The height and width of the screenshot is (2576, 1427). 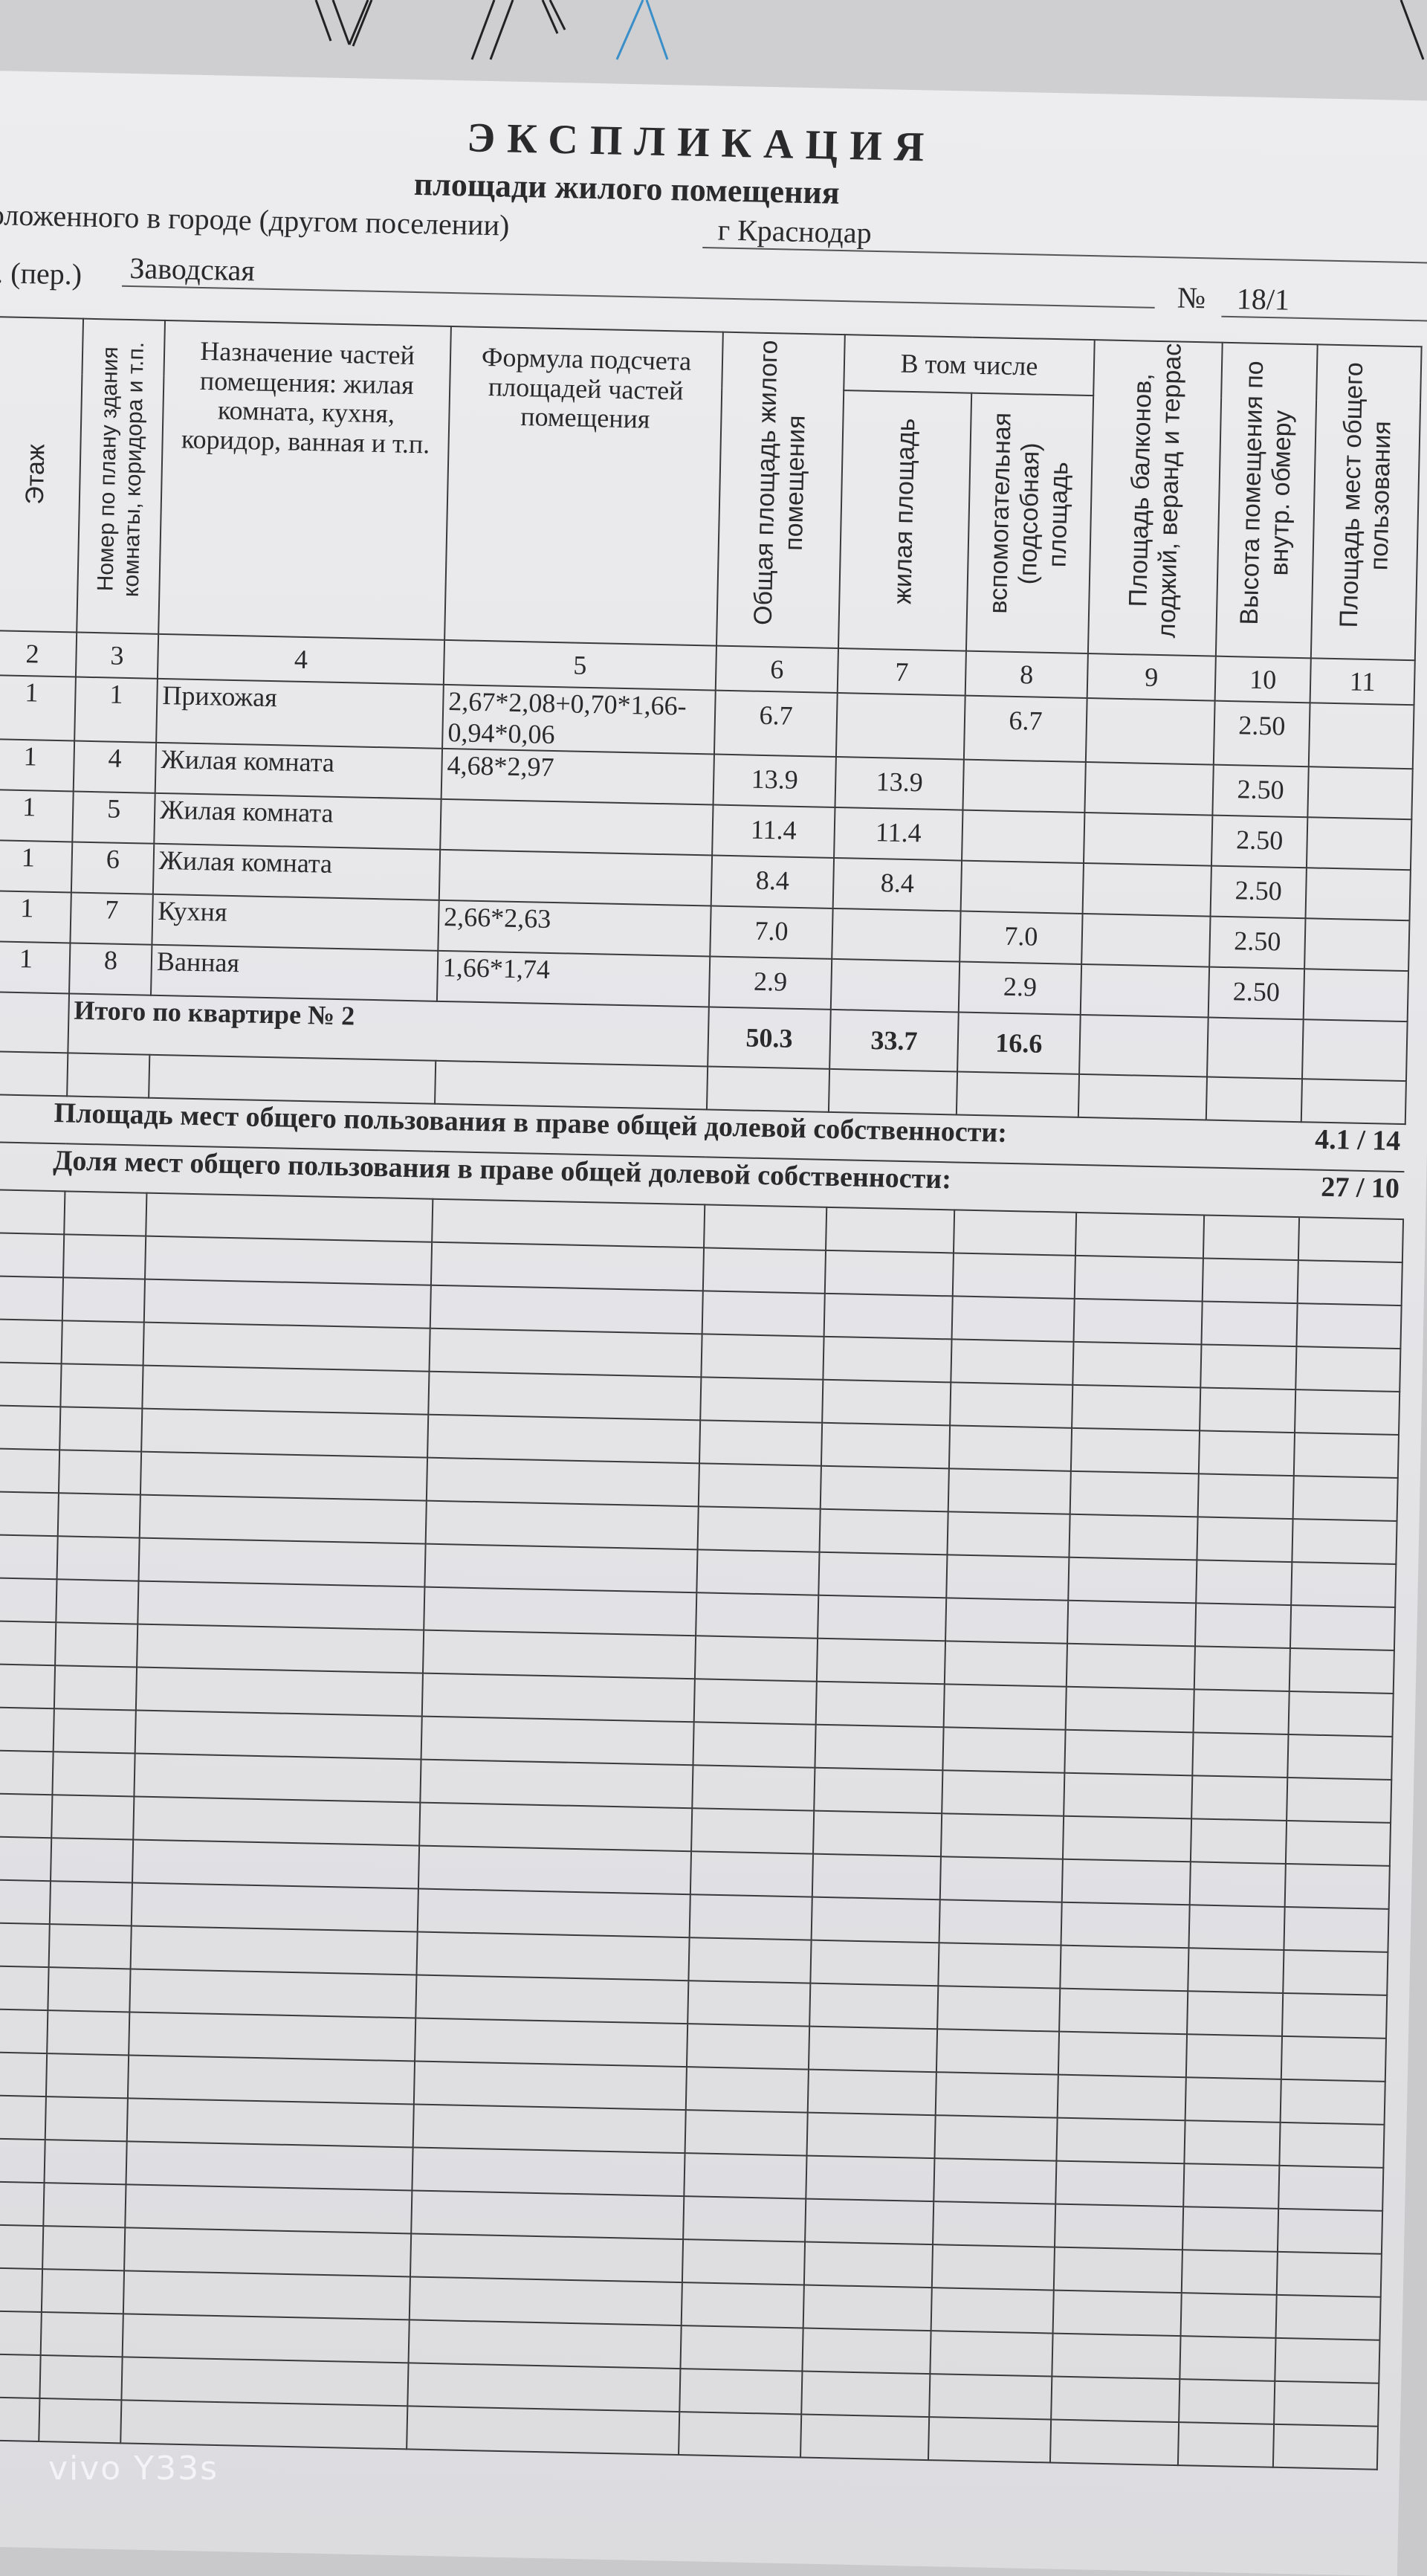 I want to click on cell-total: 2.9, so click(x=770, y=983).